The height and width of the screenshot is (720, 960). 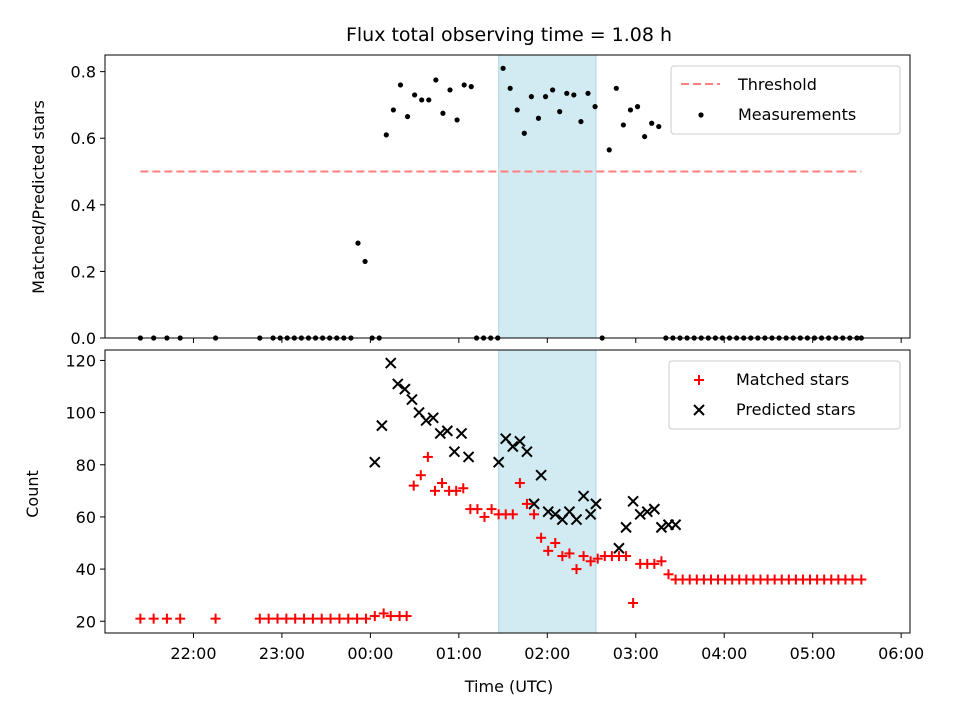 I want to click on bottom-x-tick-label: 05:00, so click(x=813, y=653).